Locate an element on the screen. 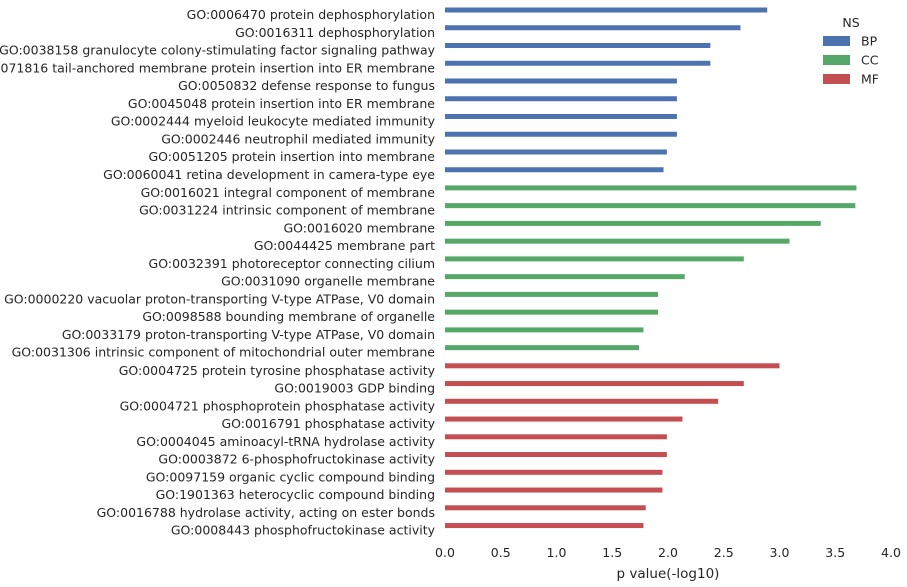 Image resolution: width=907 pixels, height=587 pixels. category-label: GO:0016020 membrane is located at coordinates (359, 227).